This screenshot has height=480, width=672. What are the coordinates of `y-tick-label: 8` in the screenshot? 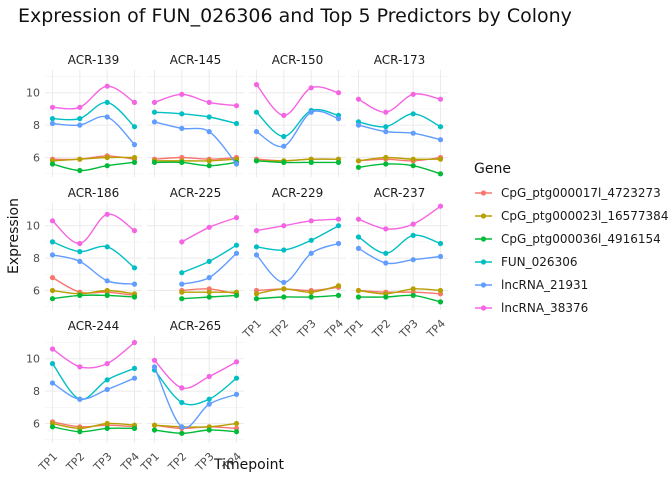 It's located at (36, 258).